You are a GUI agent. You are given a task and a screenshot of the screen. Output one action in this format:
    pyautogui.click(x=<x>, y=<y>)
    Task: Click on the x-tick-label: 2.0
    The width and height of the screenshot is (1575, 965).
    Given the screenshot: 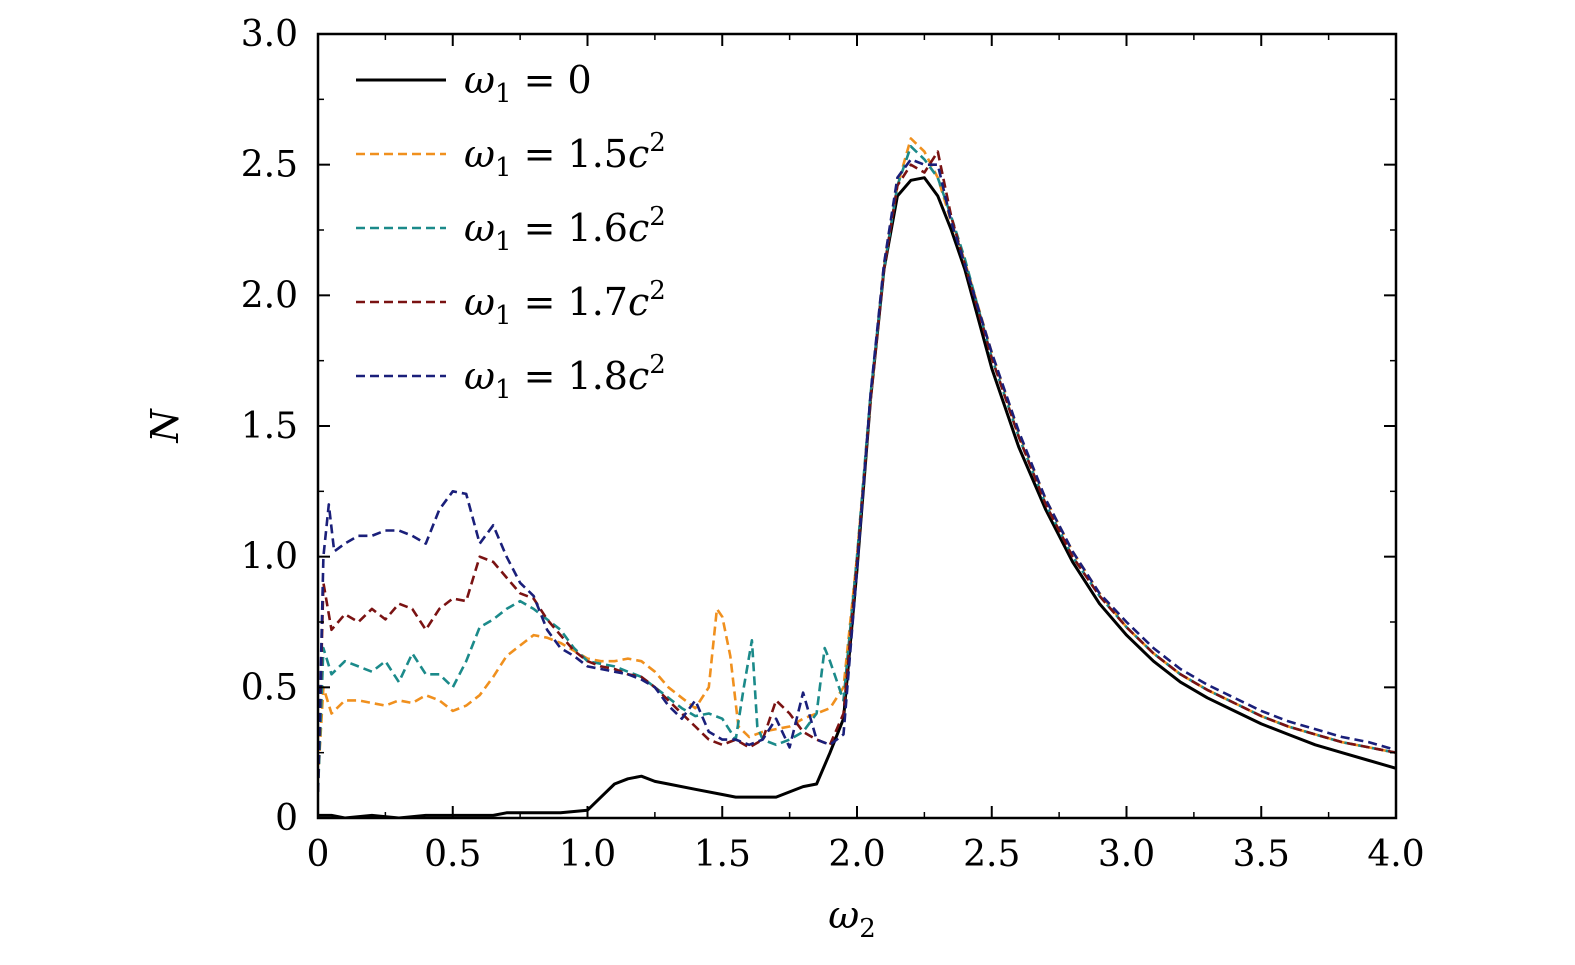 What is the action you would take?
    pyautogui.click(x=856, y=854)
    